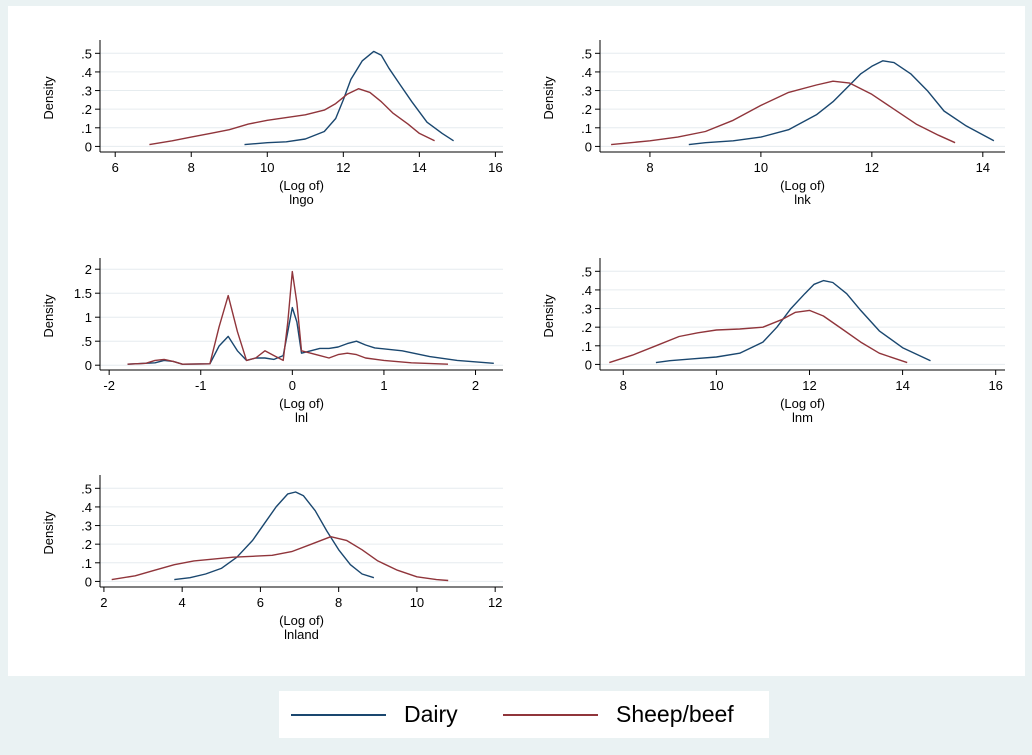 This screenshot has height=755, width=1032. Describe the element at coordinates (550, 714) in the screenshot. I see `legend-swatch-sheepbeef` at that location.